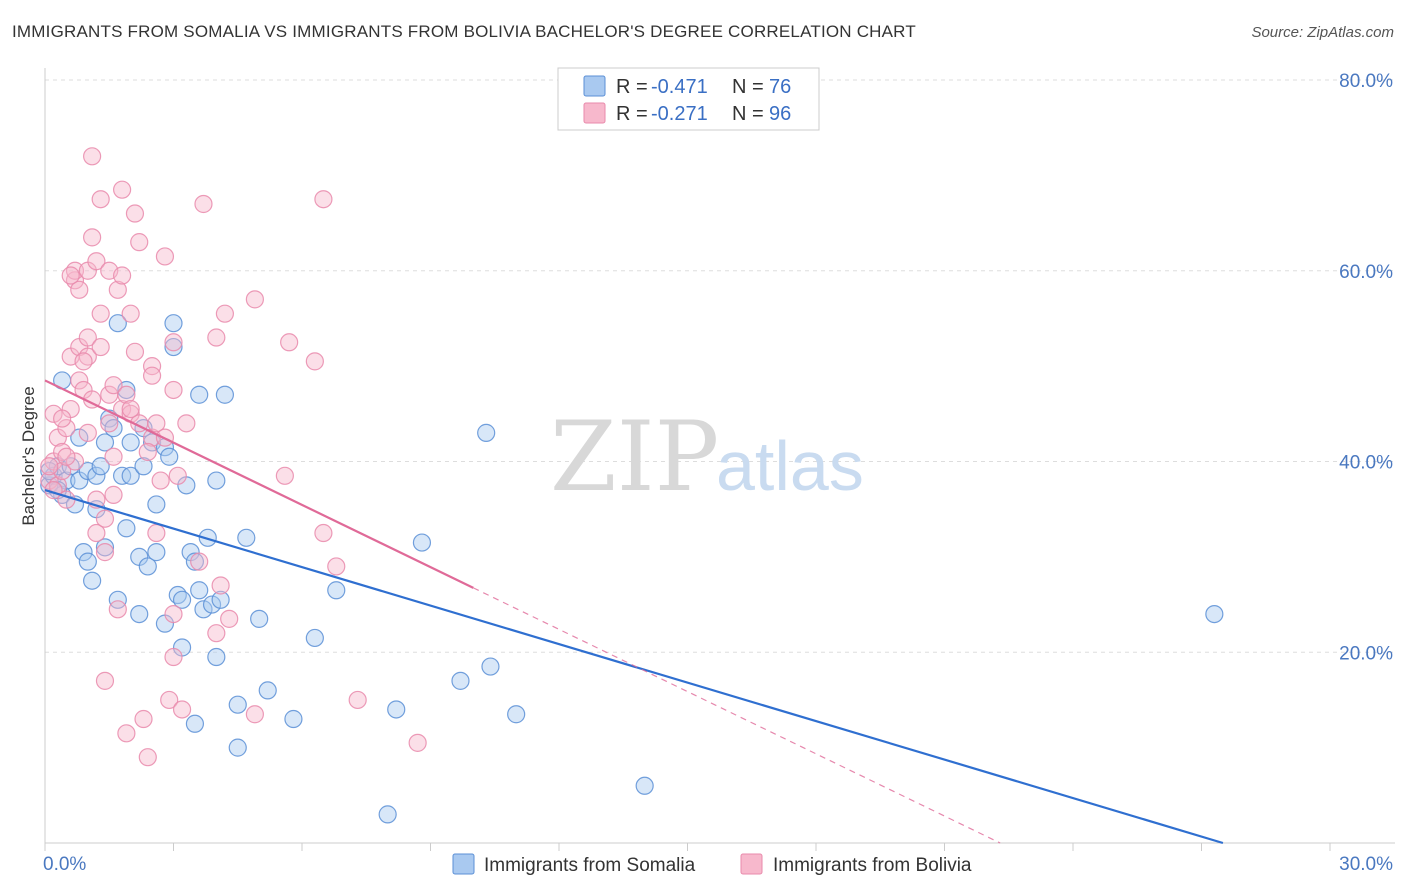 The width and height of the screenshot is (1406, 892). Describe the element at coordinates (1366, 272) in the screenshot. I see `y-tick-label: 60.0%` at that location.